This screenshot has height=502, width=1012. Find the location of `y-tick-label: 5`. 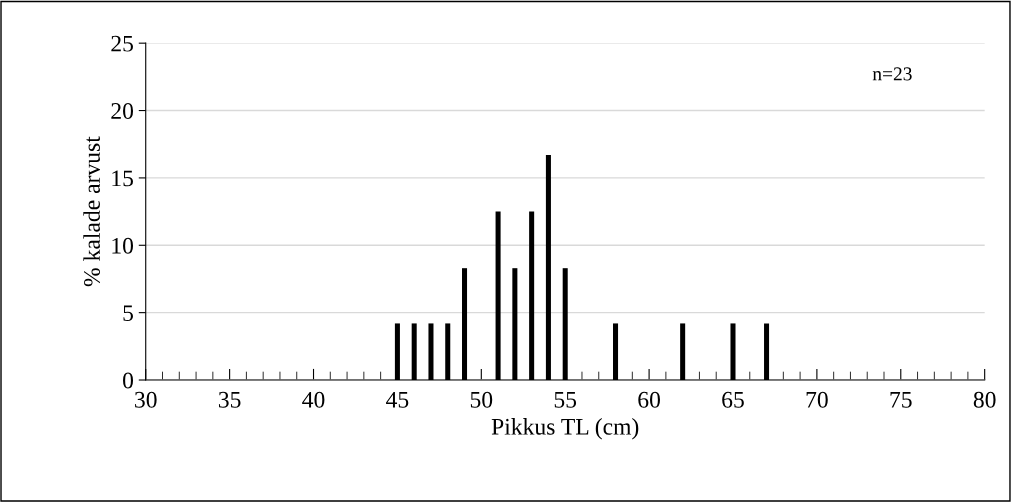

y-tick-label: 5 is located at coordinates (128, 313).